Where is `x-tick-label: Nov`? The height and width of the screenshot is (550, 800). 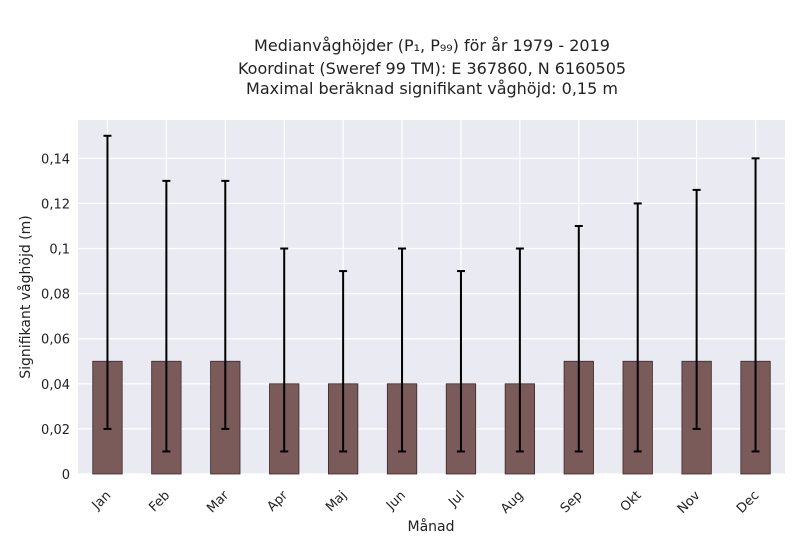
x-tick-label: Nov is located at coordinates (689, 502).